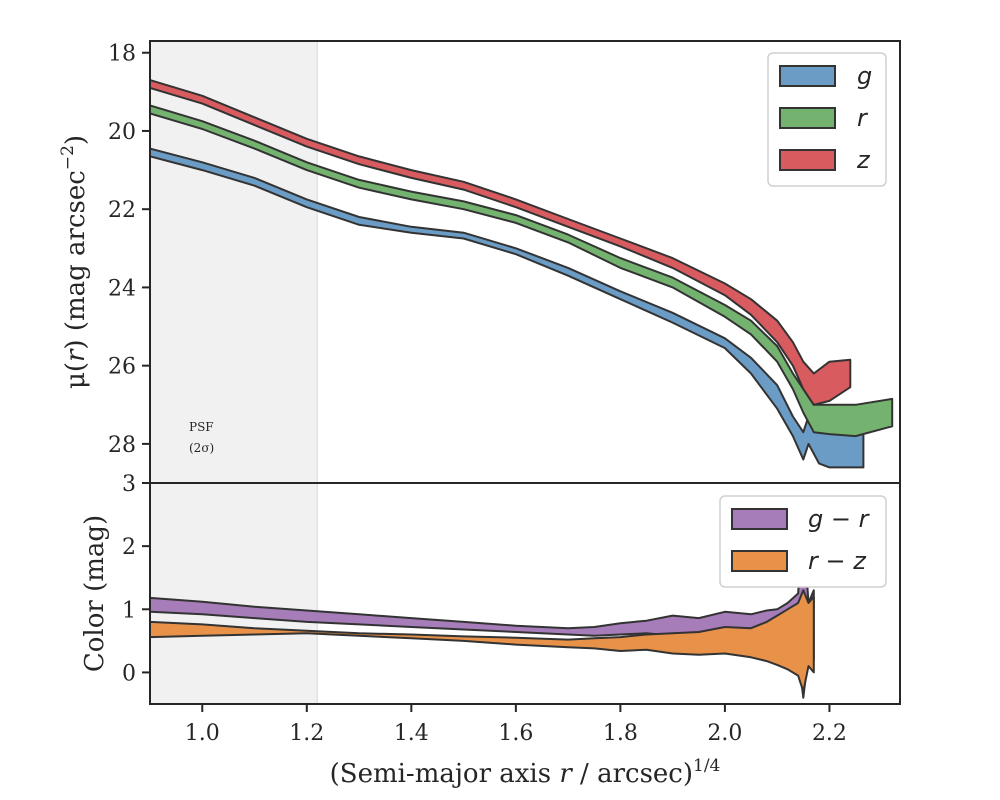  Describe the element at coordinates (411, 733) in the screenshot. I see `xtick-label: 1.4` at that location.